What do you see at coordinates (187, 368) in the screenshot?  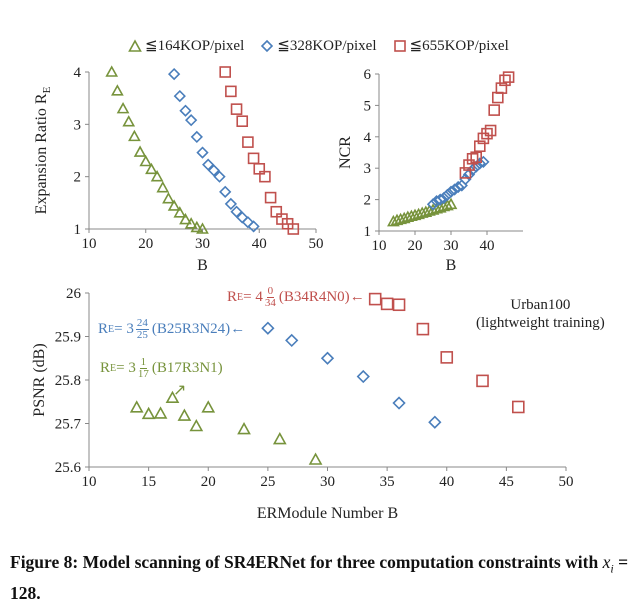 I see `ann-config: (B17R3N1)` at bounding box center [187, 368].